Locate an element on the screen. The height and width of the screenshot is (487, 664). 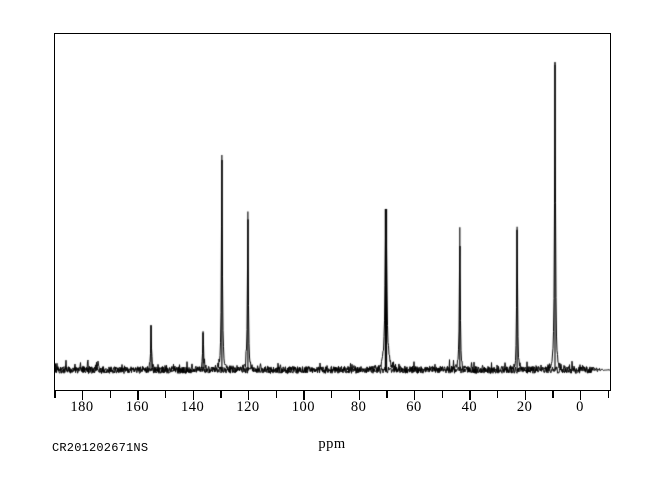
x-axis-tick-label: 180 is located at coordinates (82, 407).